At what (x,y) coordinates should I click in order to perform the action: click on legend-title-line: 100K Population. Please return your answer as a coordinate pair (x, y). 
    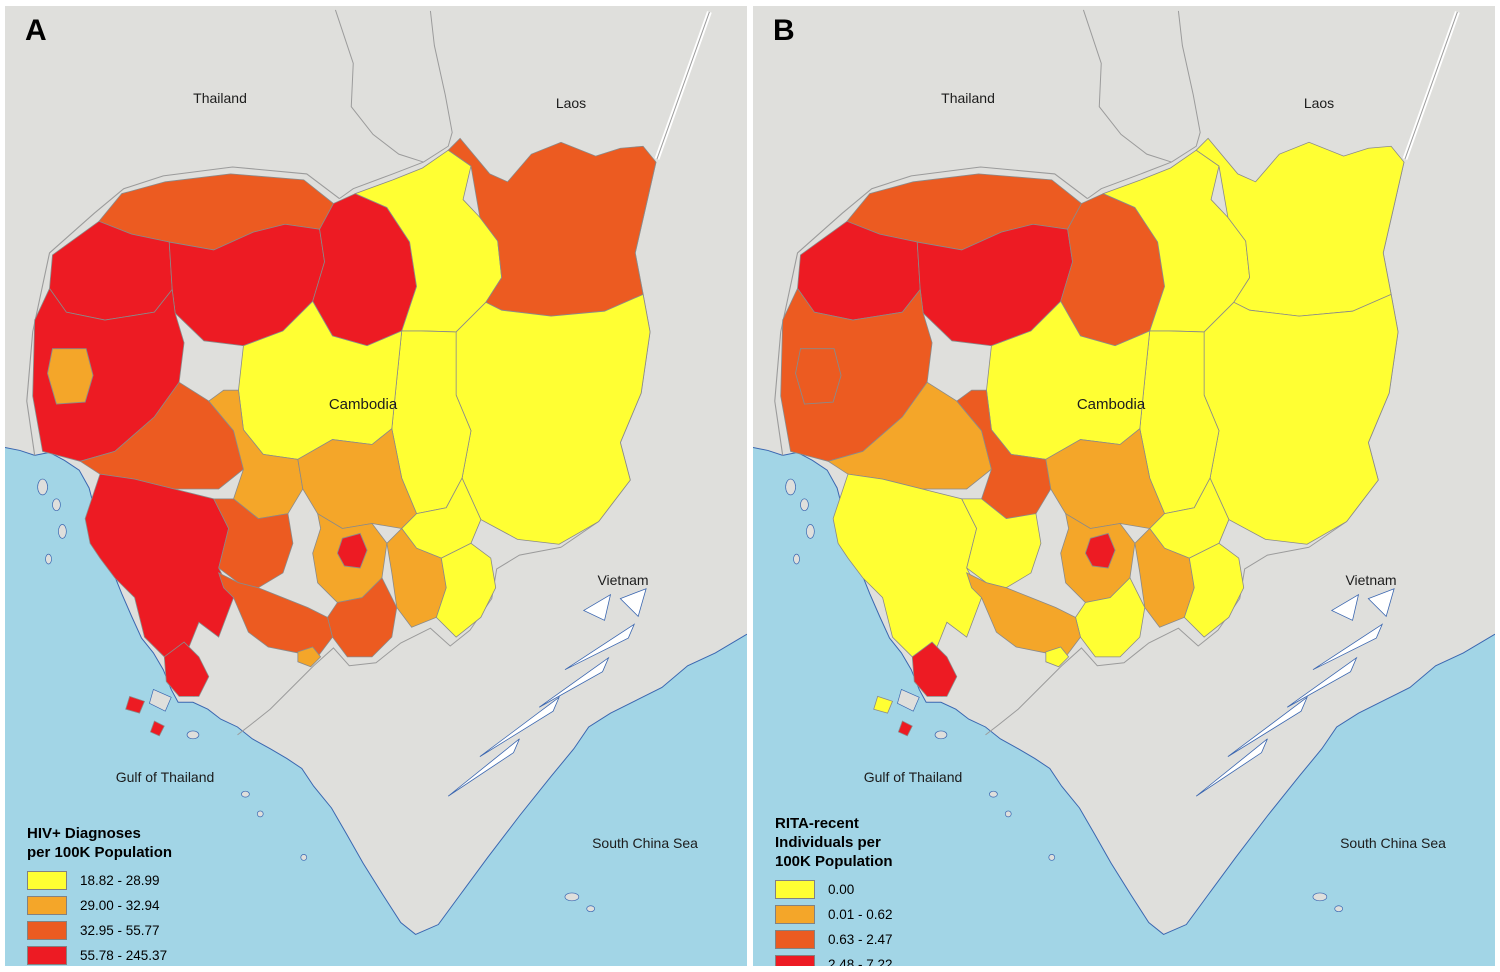
    Looking at the image, I should click on (834, 861).